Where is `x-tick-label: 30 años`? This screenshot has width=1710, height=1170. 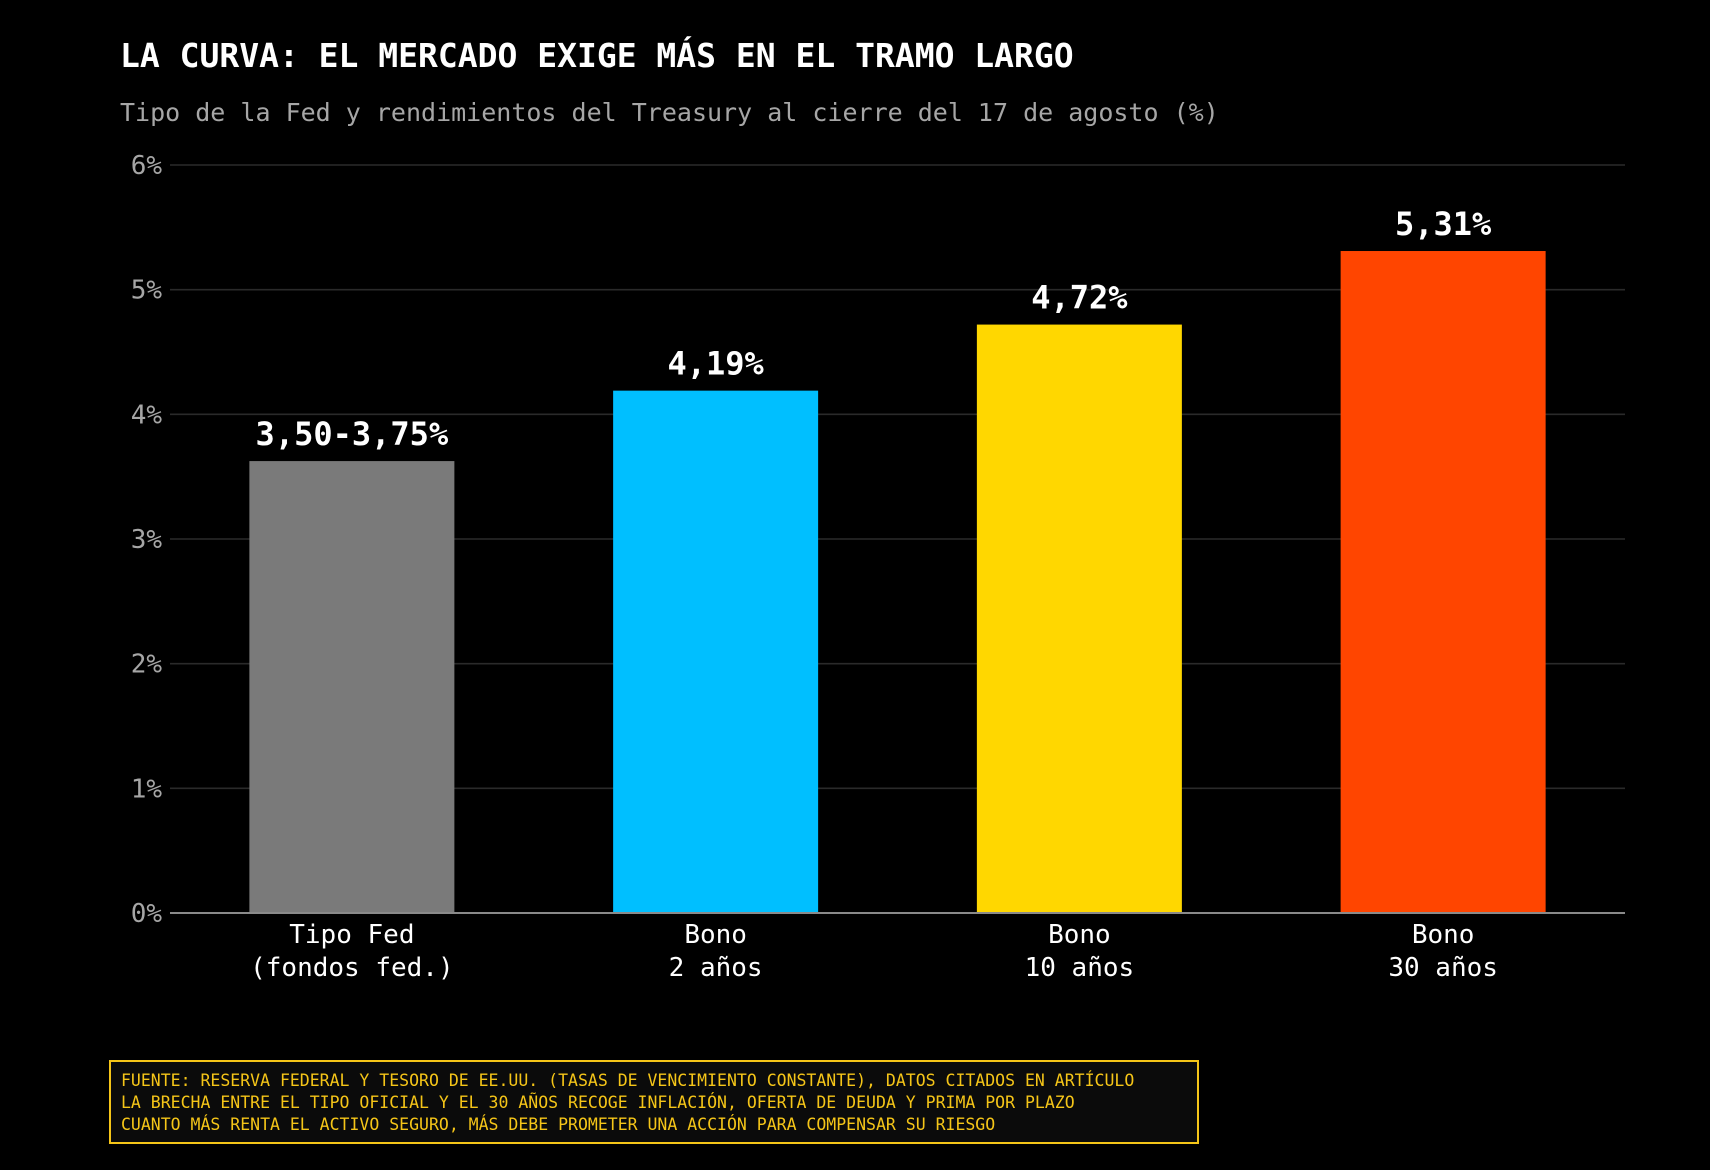 x-tick-label: 30 años is located at coordinates (1443, 968).